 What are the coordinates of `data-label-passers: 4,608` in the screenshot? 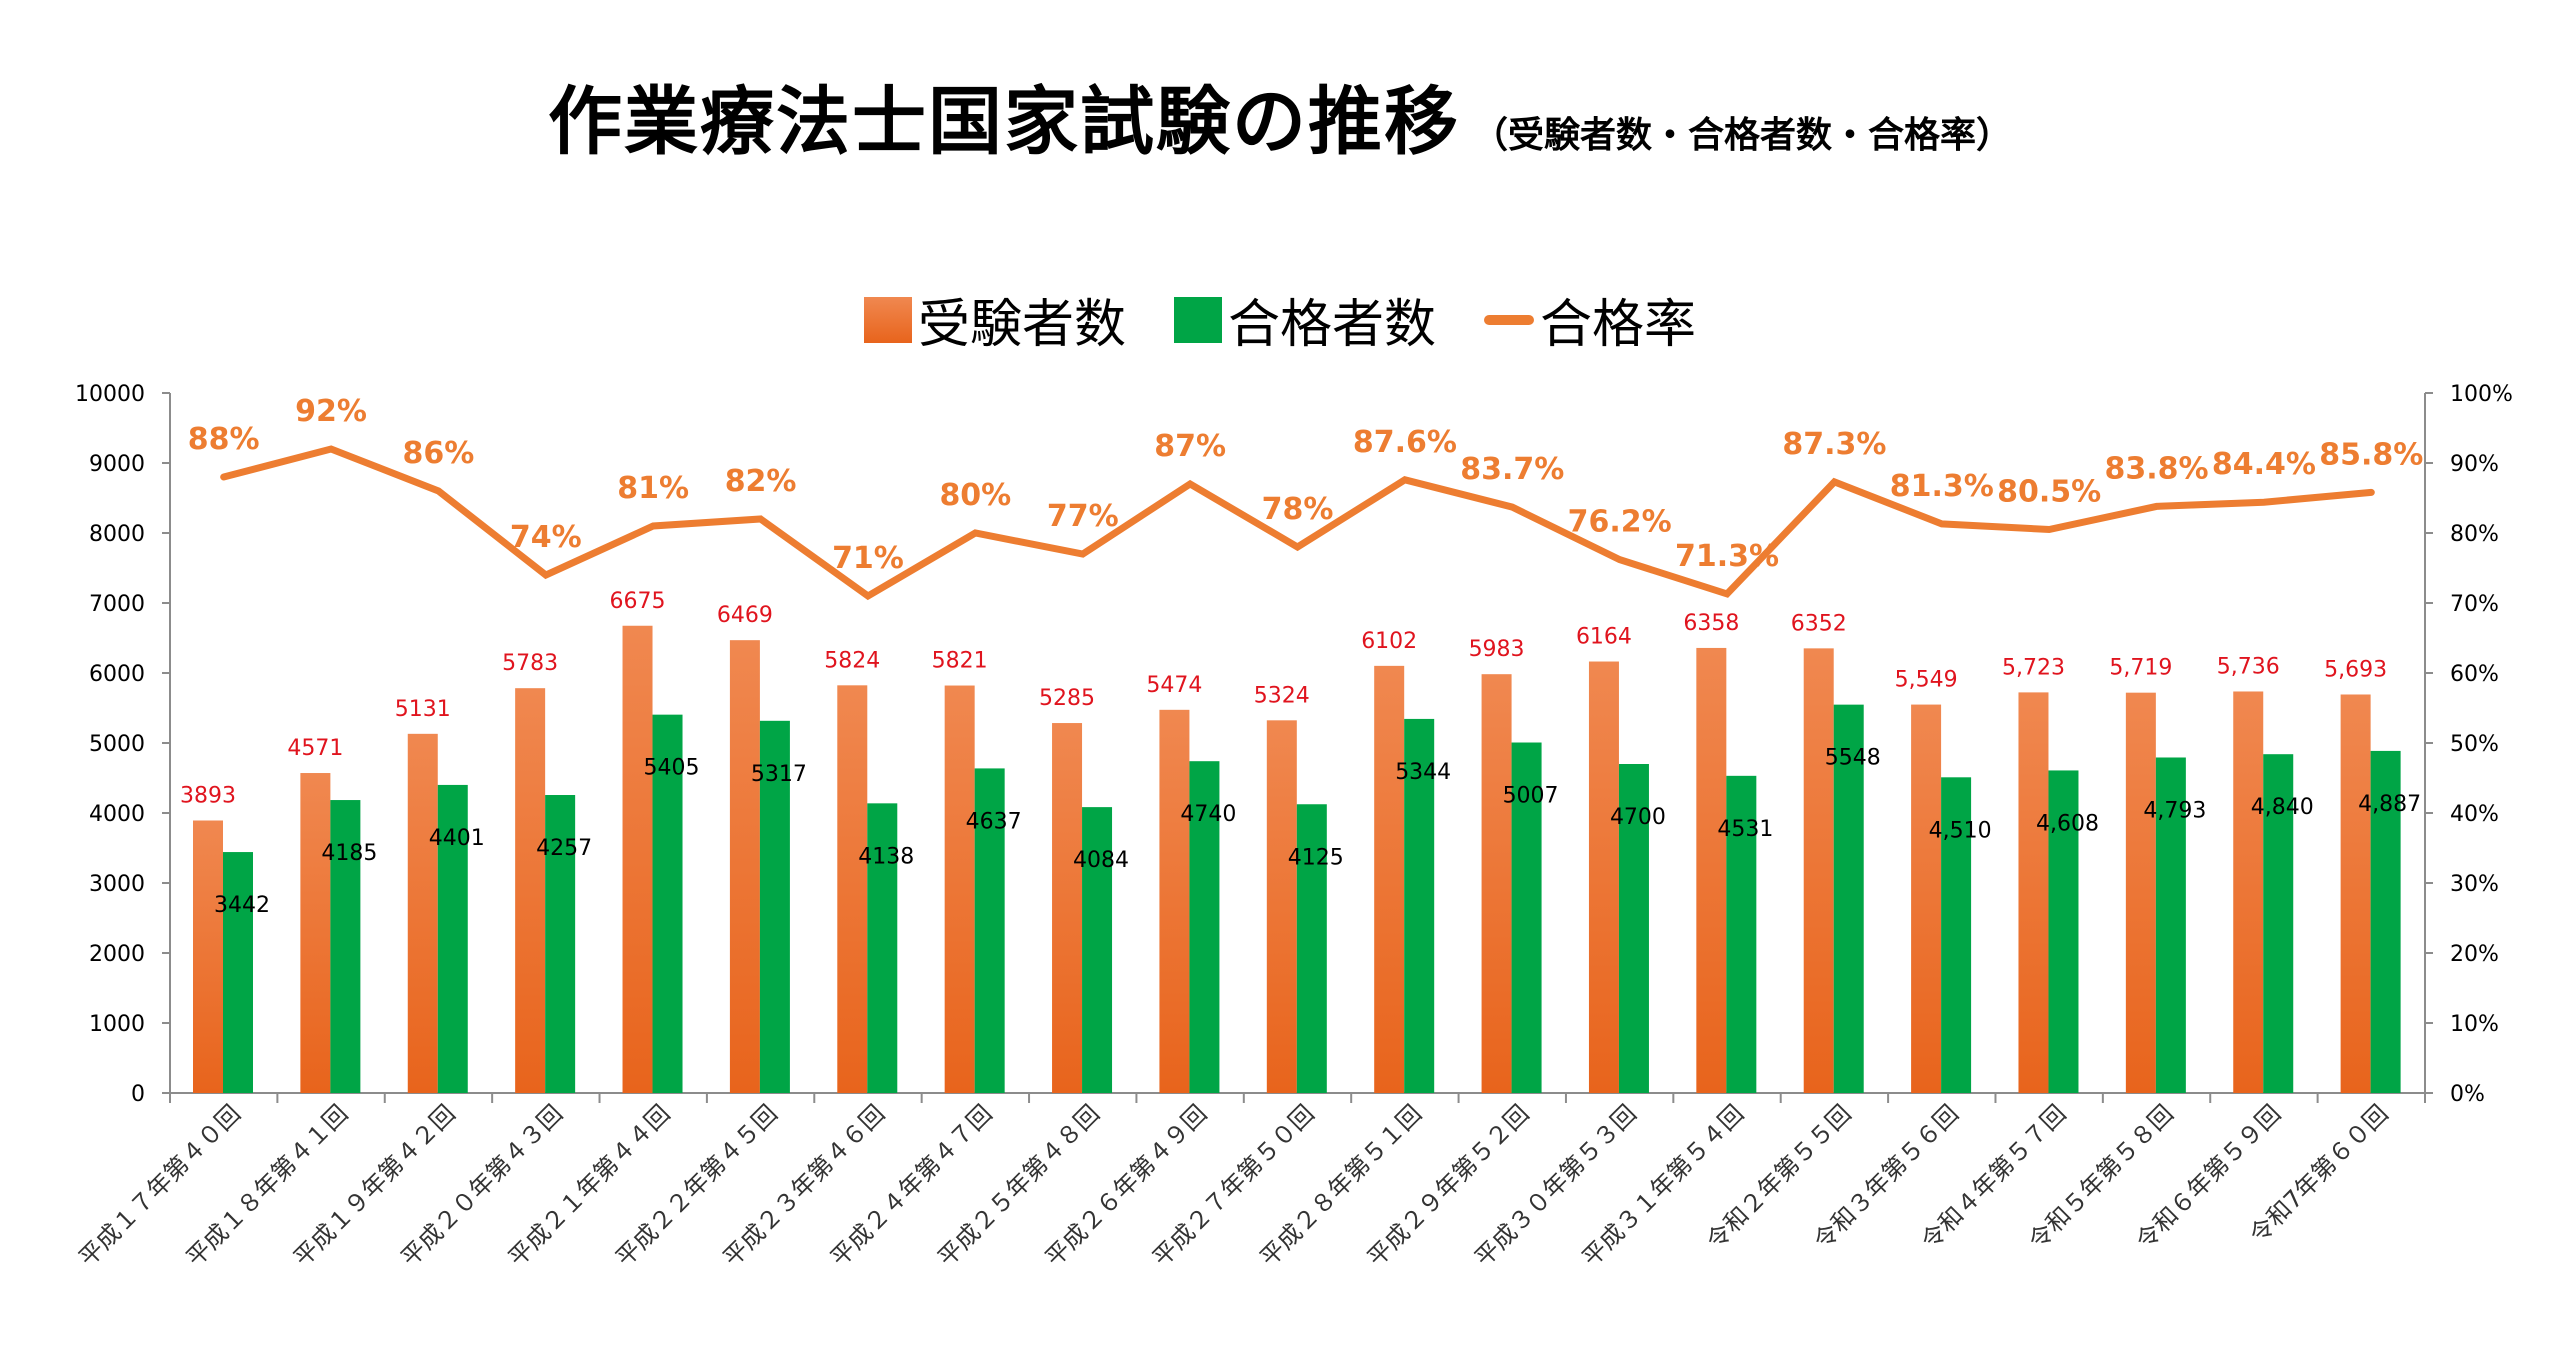 It's located at (2067, 823).